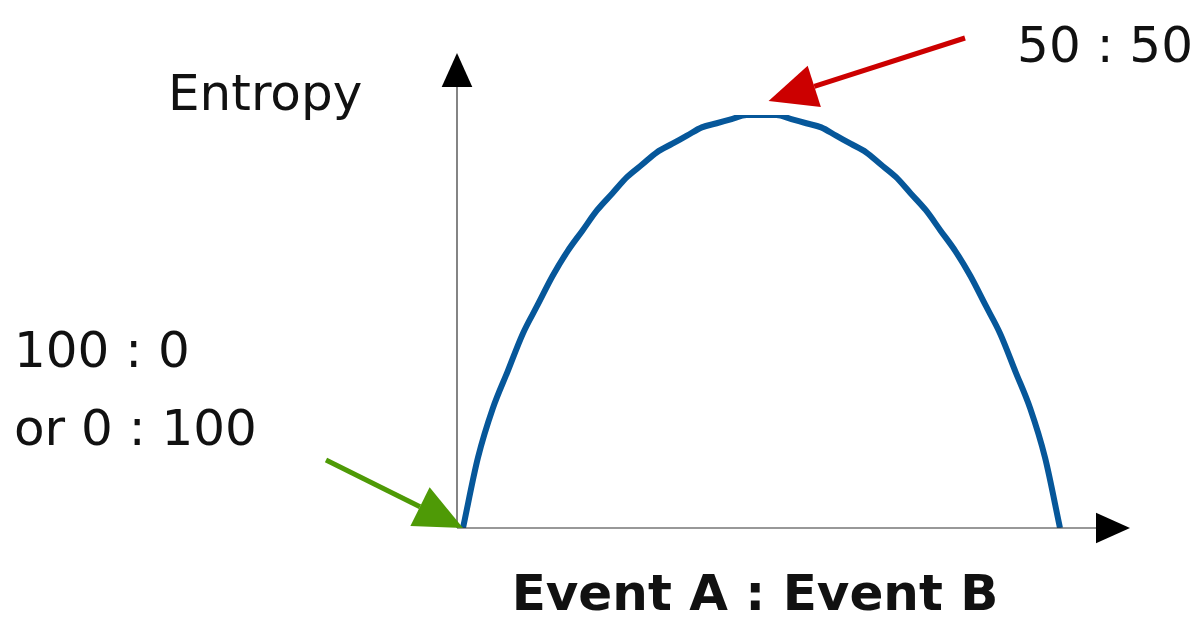 Image resolution: width=1201 pixels, height=625 pixels. Describe the element at coordinates (1105, 45) in the screenshot. I see `text: 50` at that location.